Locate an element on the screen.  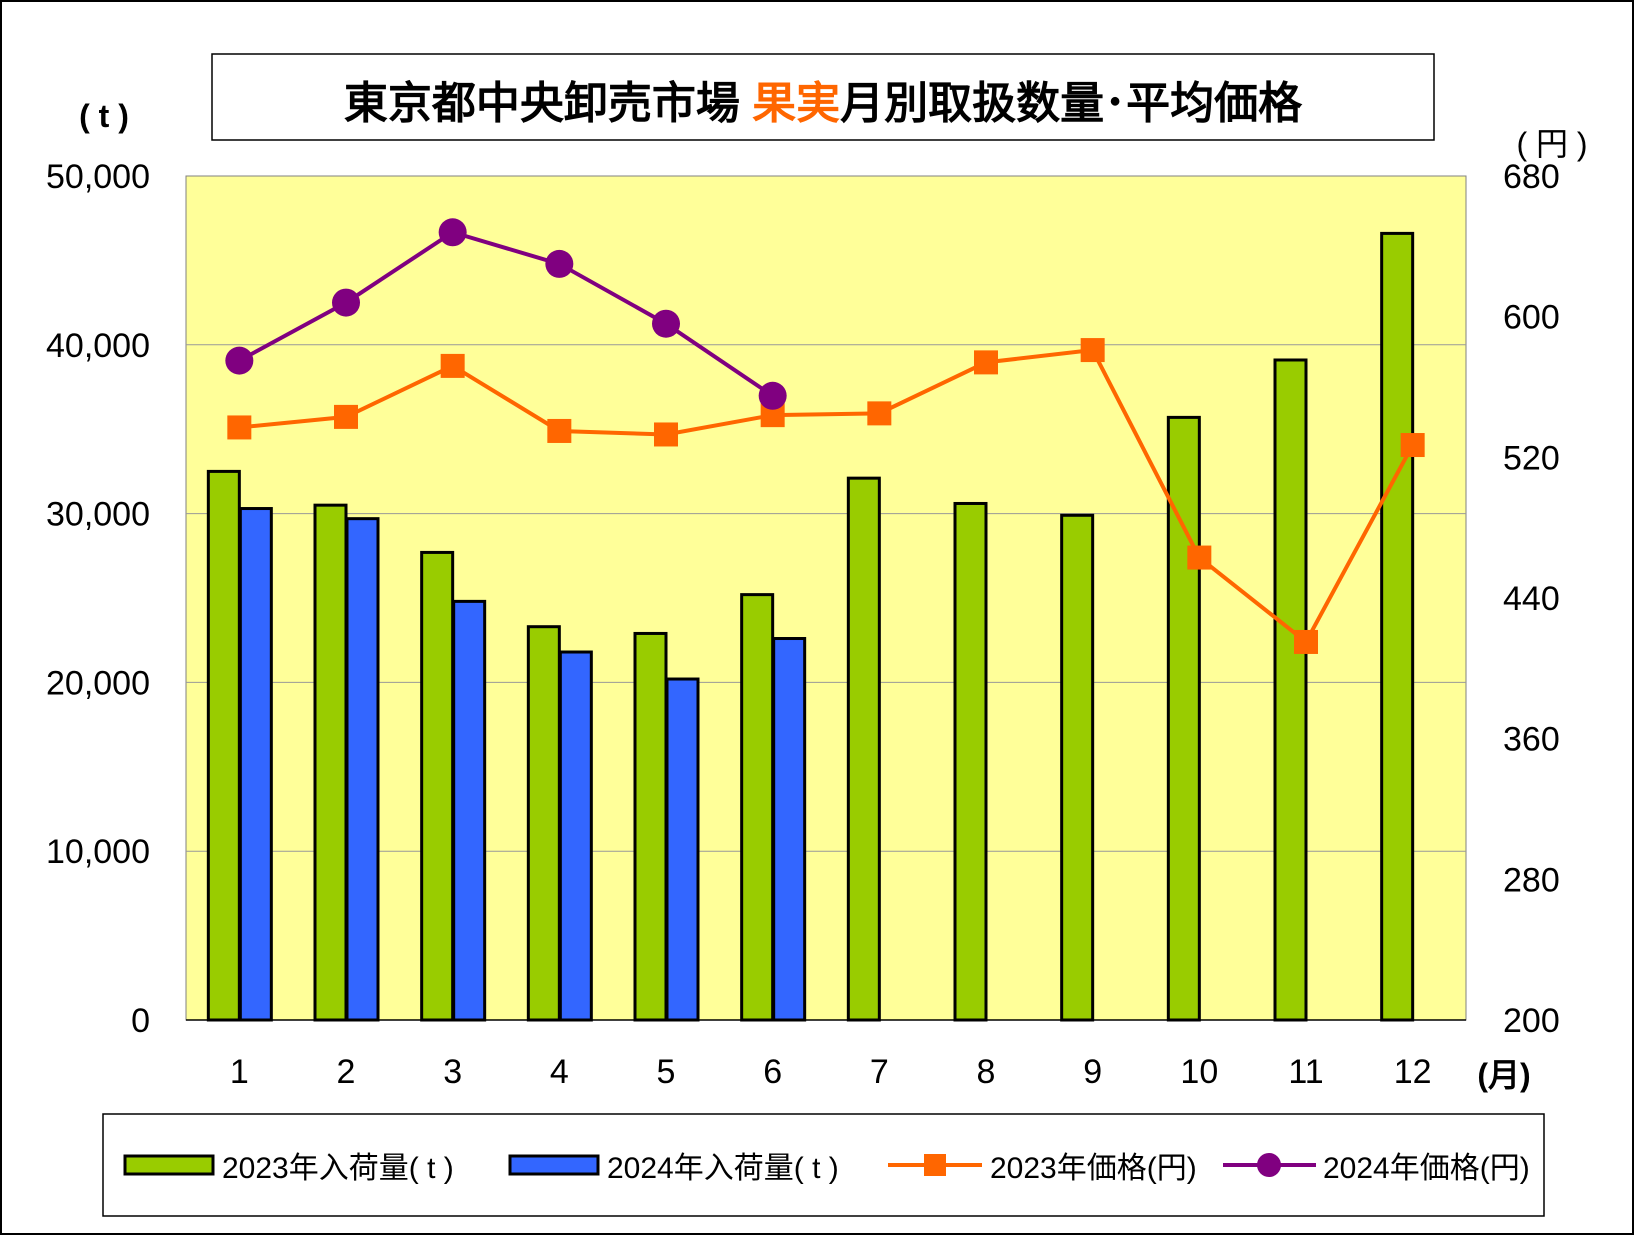
y-right-unit-label: ( 円 ) is located at coordinates (1551, 144).